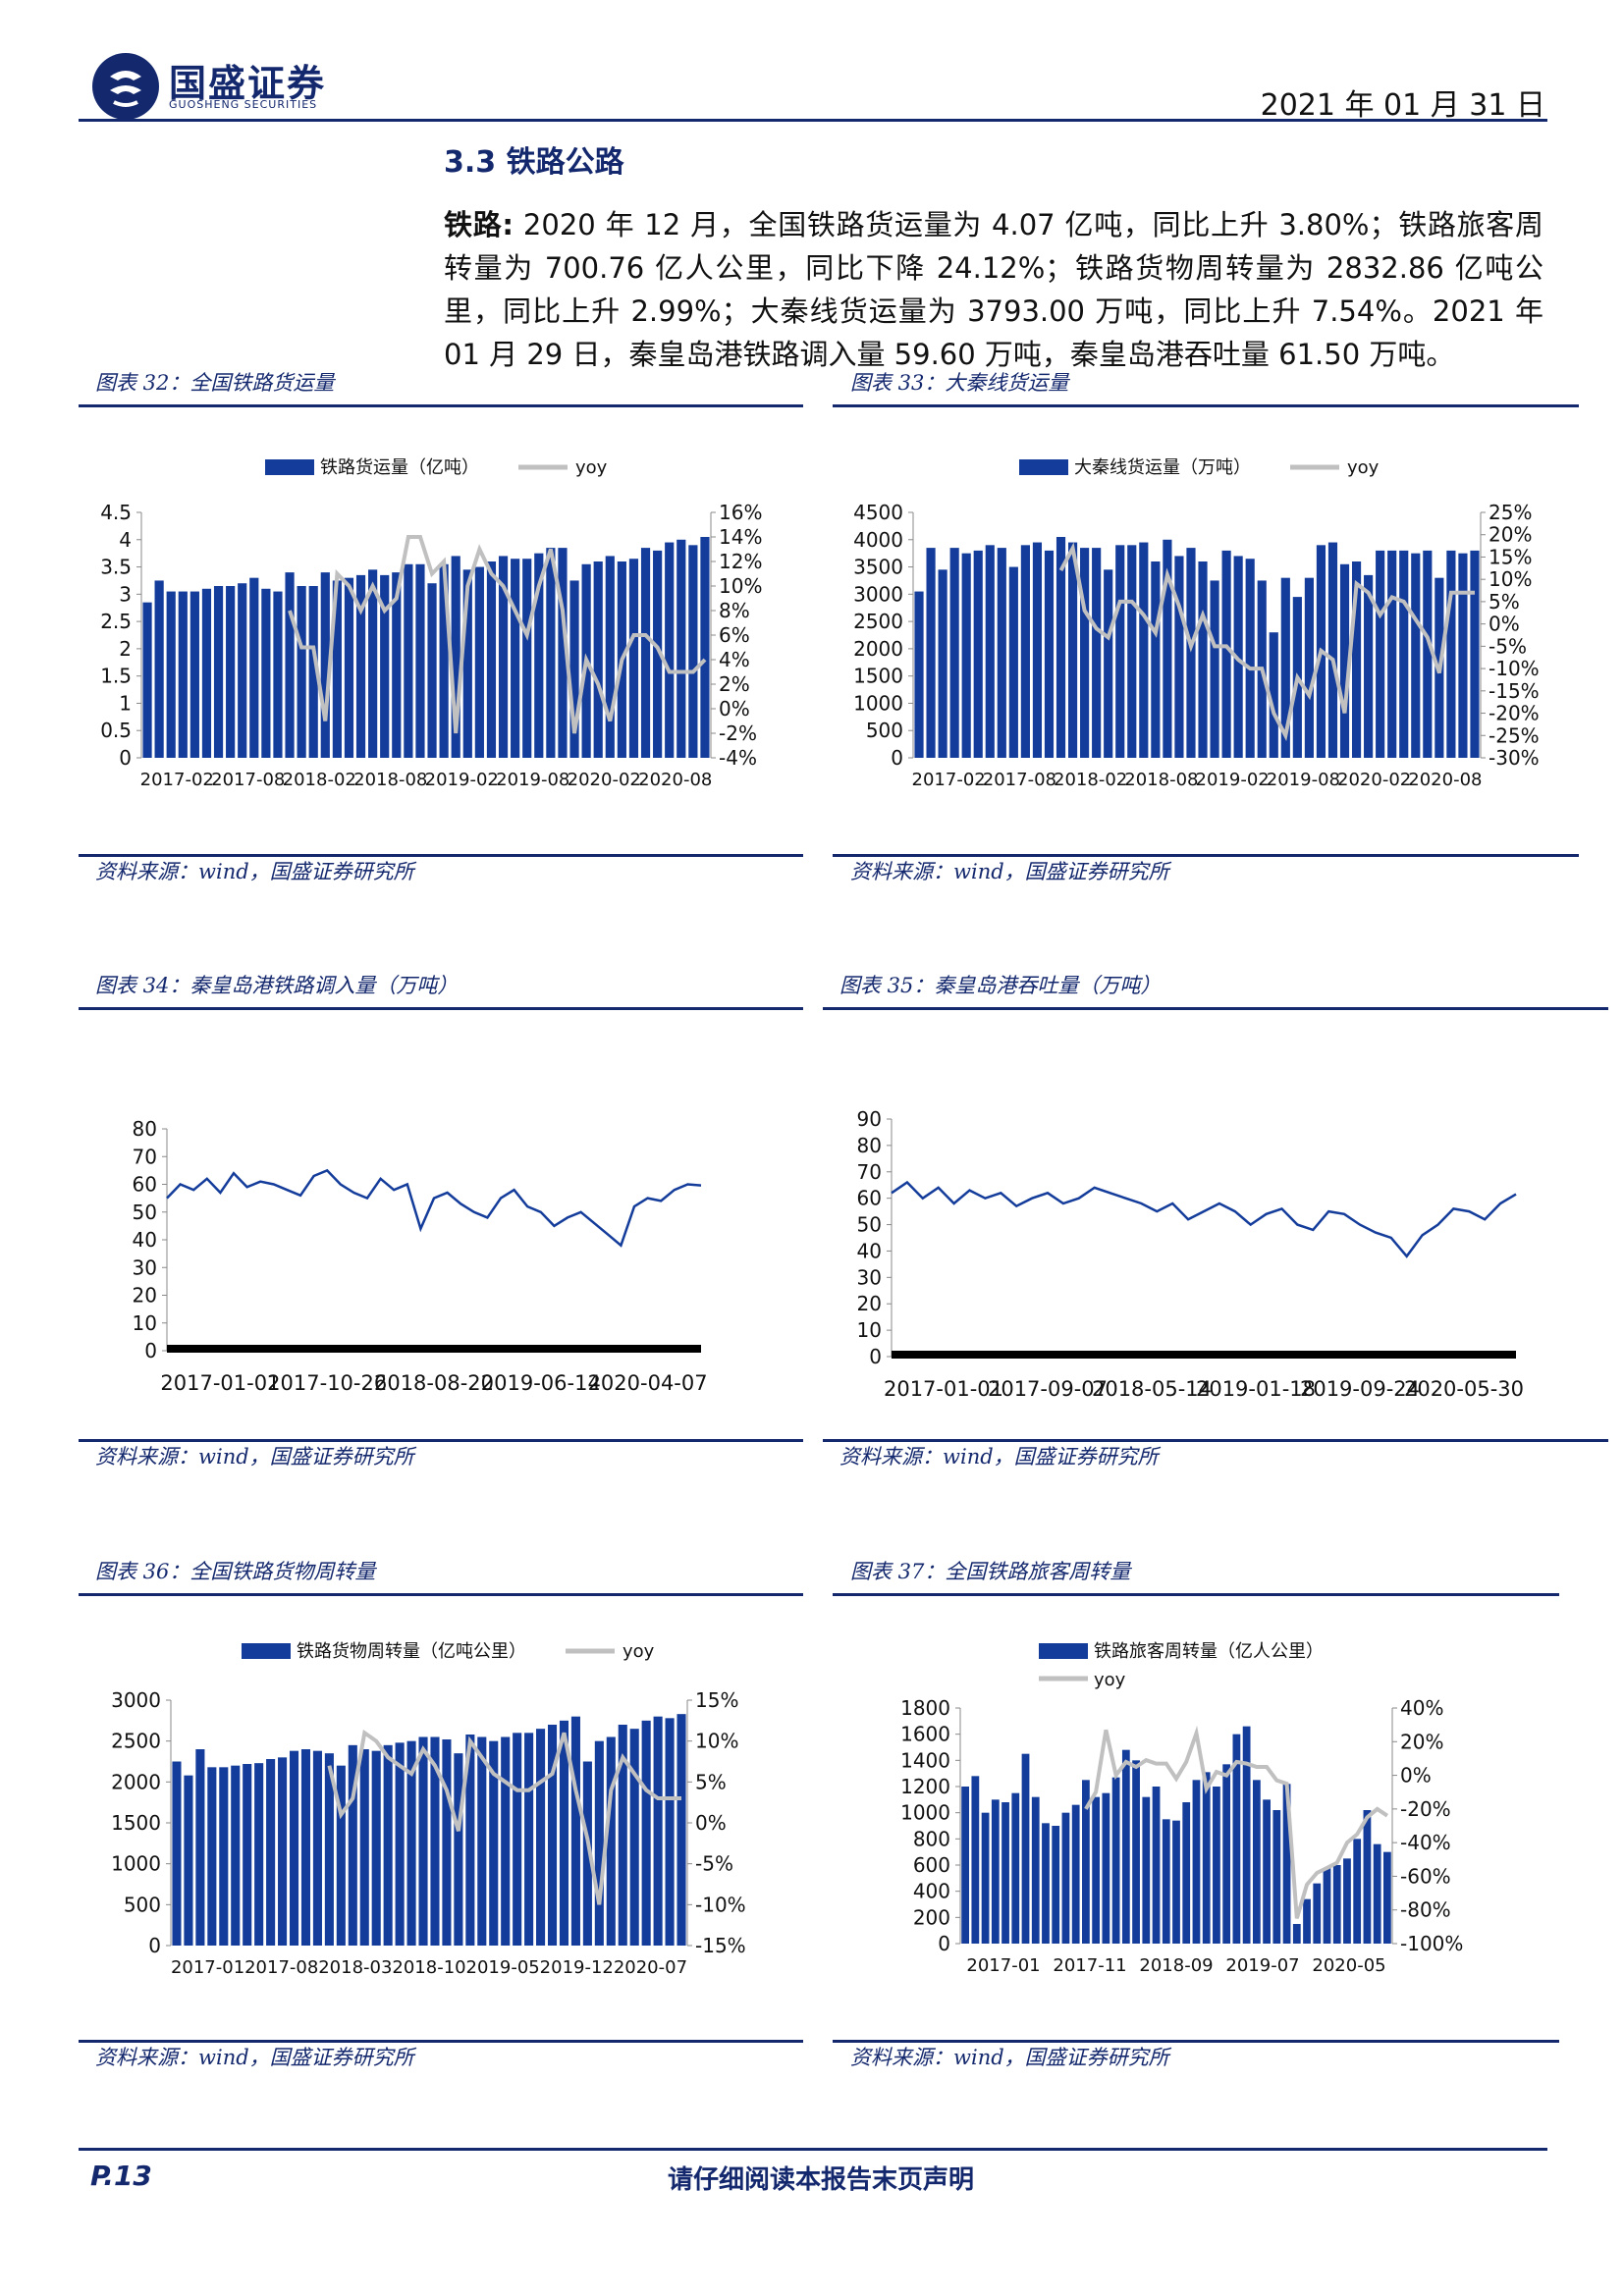 This screenshot has width=1624, height=2296. Describe the element at coordinates (1464, 1389) in the screenshot. I see `x-tick-label: 2020-05-30` at that location.